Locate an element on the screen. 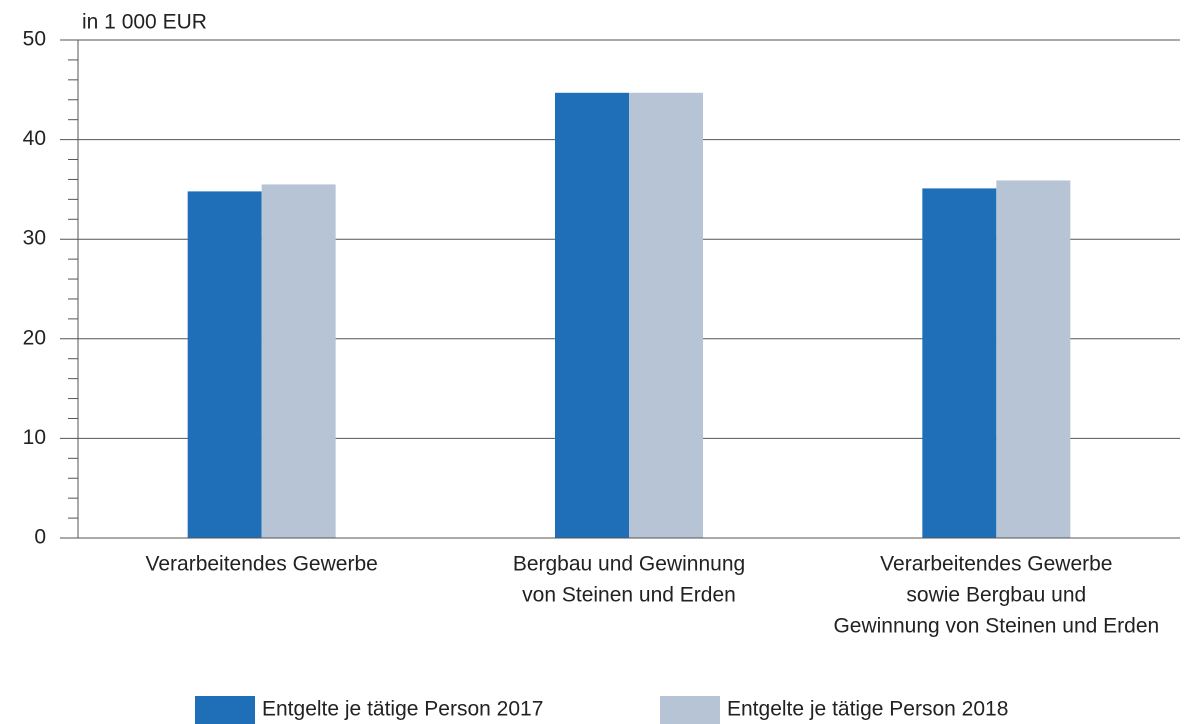 The width and height of the screenshot is (1204, 724). y-tick-label: 10 is located at coordinates (34, 437).